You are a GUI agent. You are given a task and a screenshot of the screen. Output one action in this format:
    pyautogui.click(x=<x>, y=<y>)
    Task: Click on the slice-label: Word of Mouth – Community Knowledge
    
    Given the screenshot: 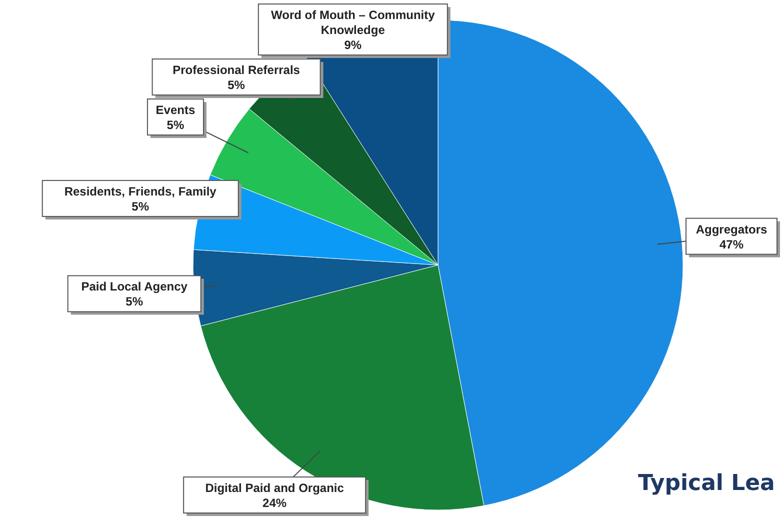 What is the action you would take?
    pyautogui.click(x=353, y=22)
    